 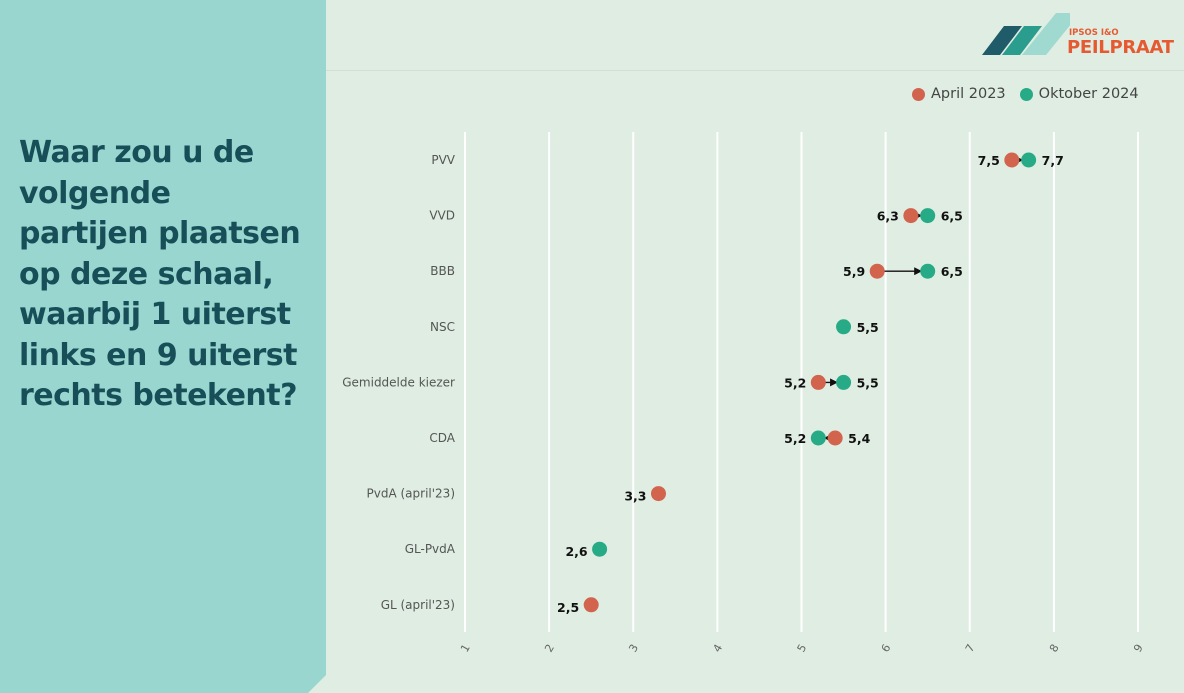 What do you see at coordinates (650, 438) in the screenshot?
I see `row-cda: CDA 5,2 5,4` at bounding box center [650, 438].